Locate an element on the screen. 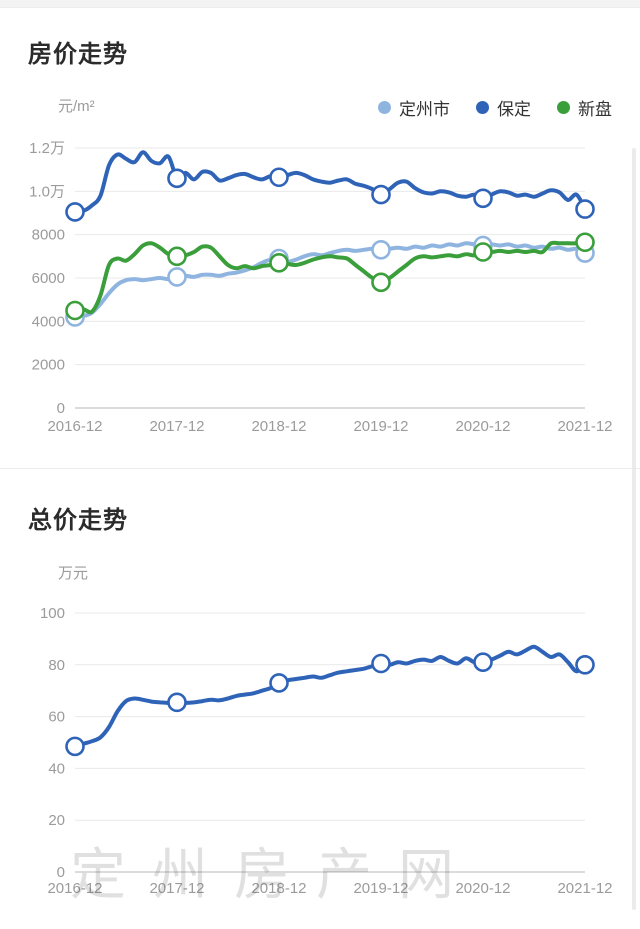 The image size is (640, 929). y-tick-label: 20 is located at coordinates (56, 820).